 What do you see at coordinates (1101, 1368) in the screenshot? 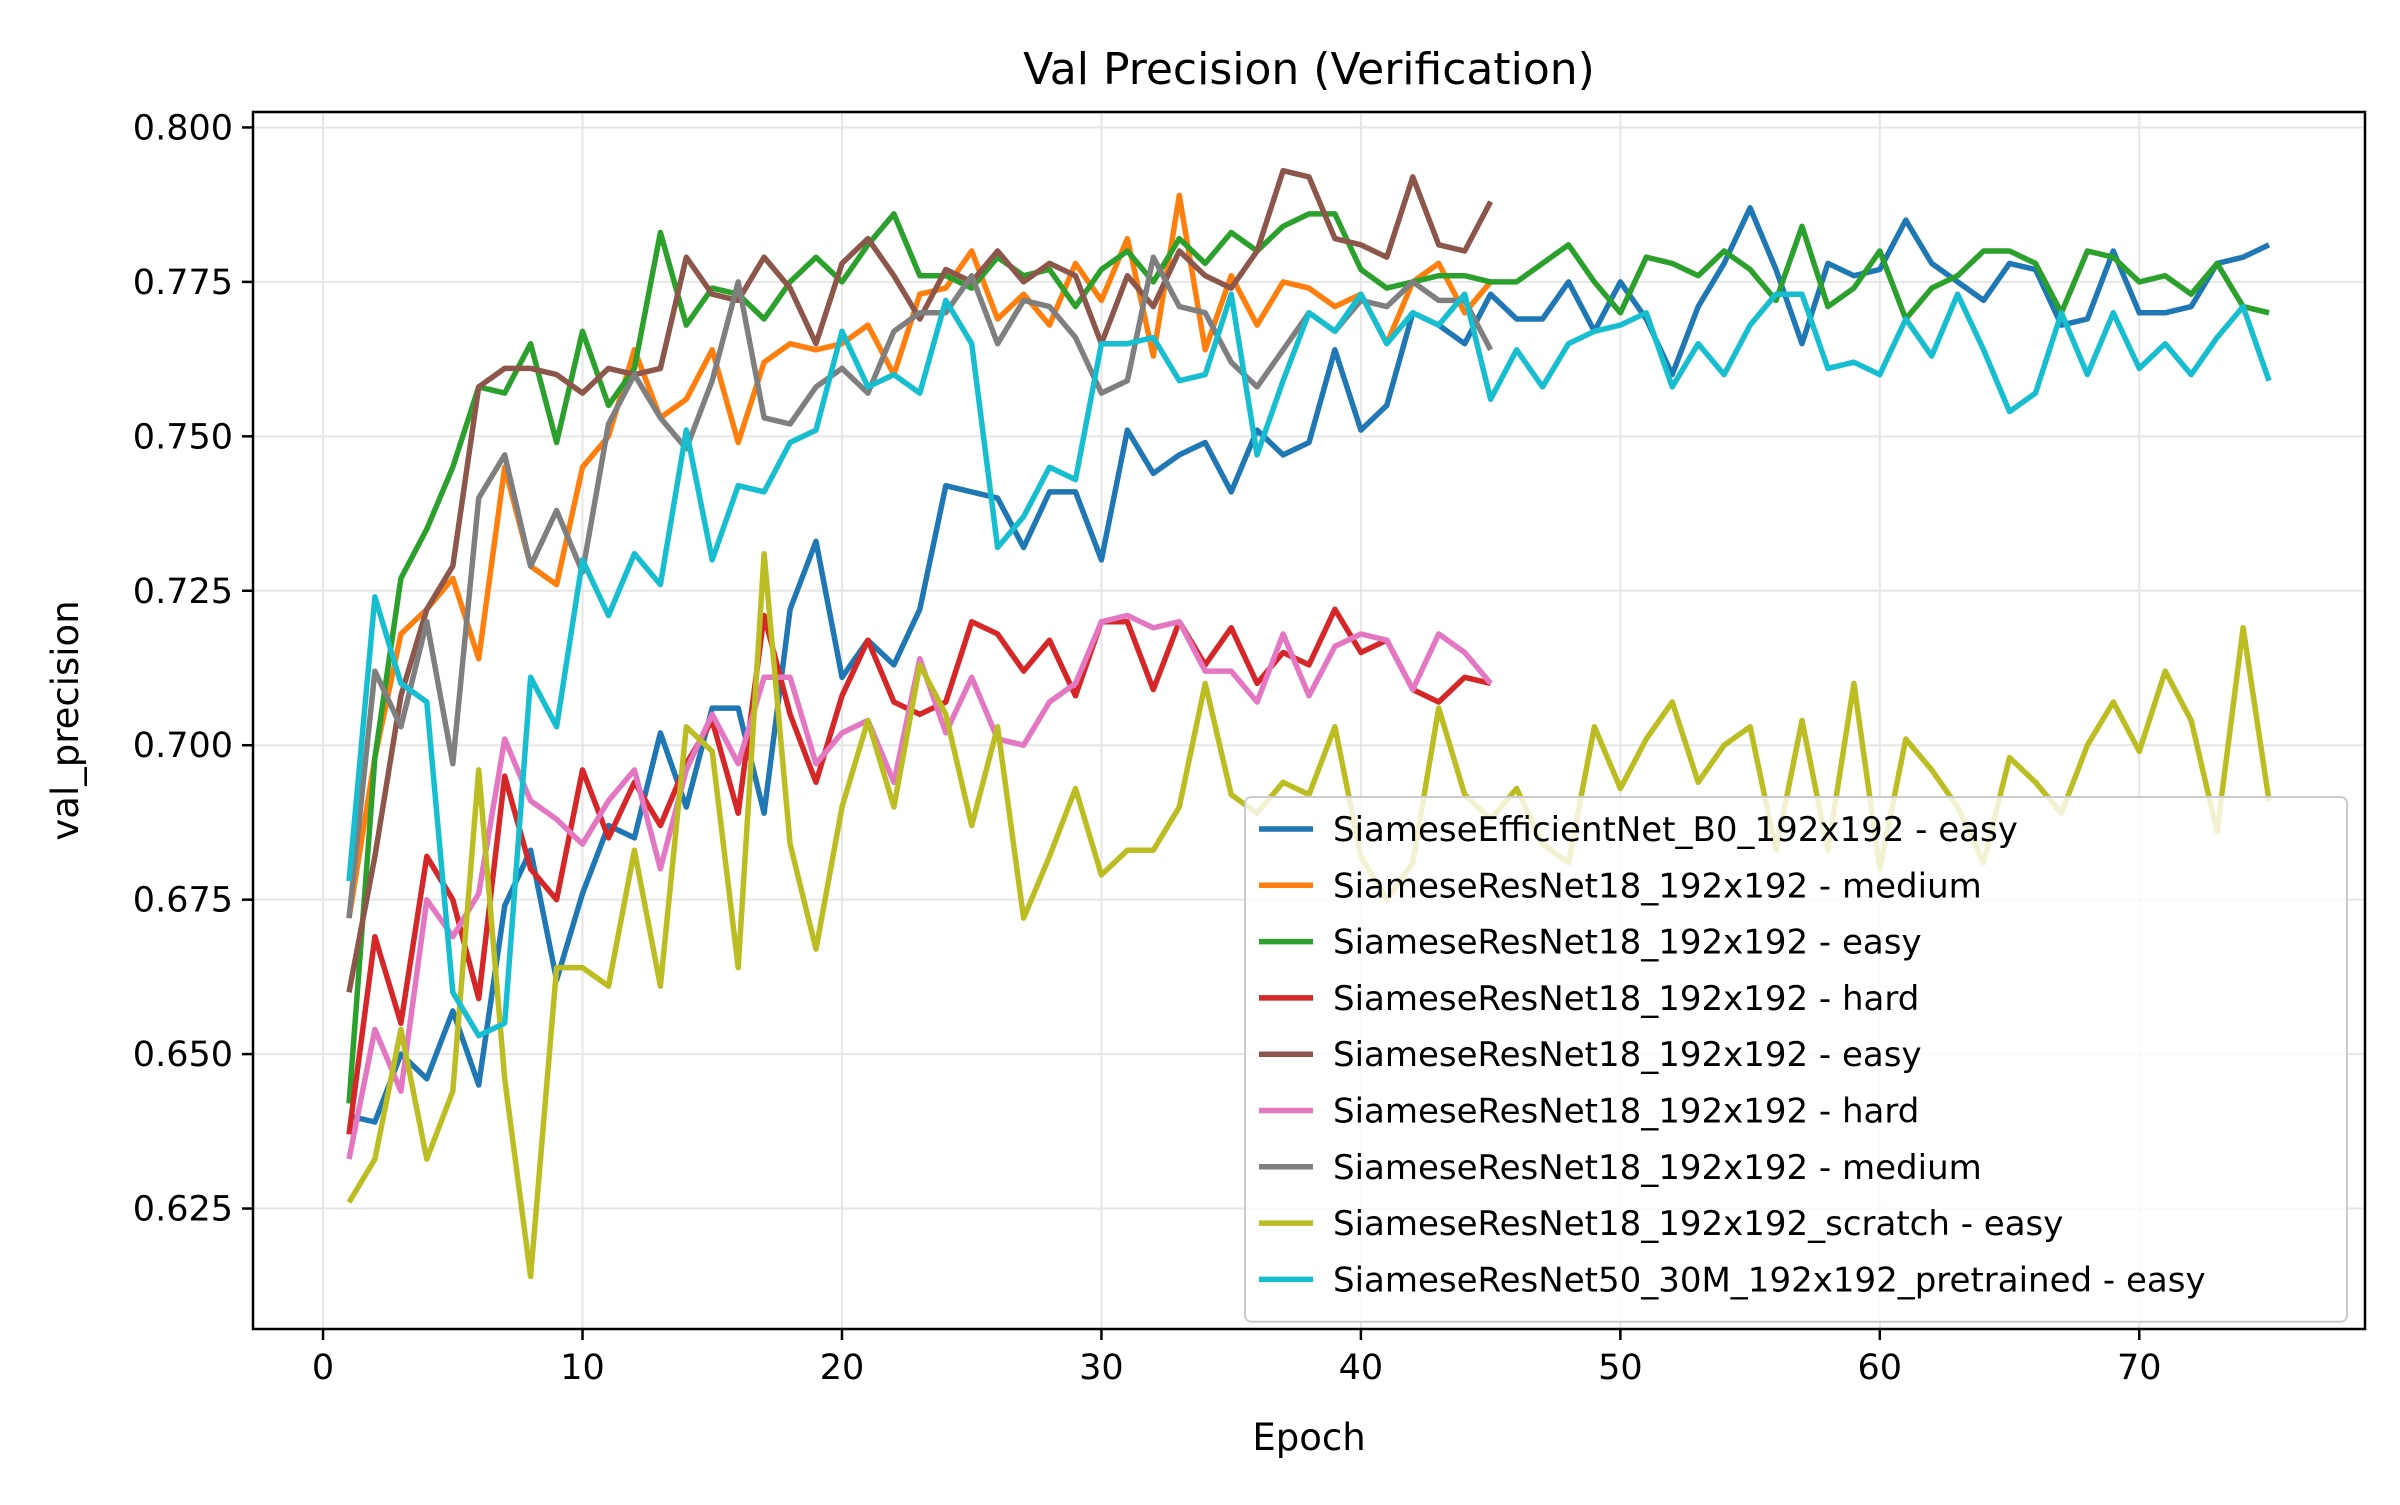
I see `x-tick-label: 30` at bounding box center [1101, 1368].